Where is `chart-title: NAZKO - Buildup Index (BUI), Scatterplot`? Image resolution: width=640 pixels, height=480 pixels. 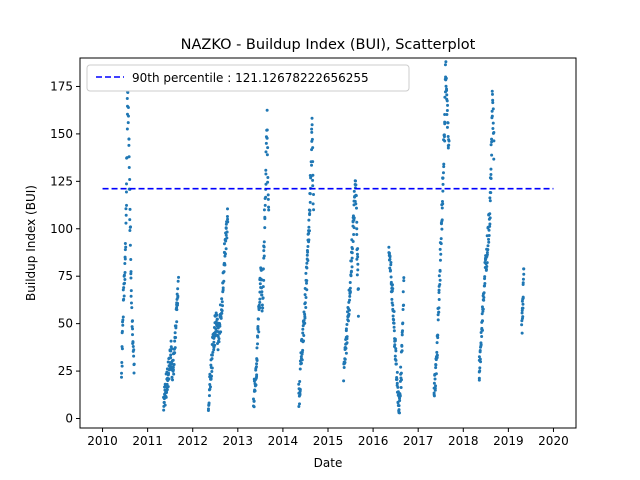 chart-title: NAZKO - Buildup Index (BUI), Scatterplot is located at coordinates (328, 45).